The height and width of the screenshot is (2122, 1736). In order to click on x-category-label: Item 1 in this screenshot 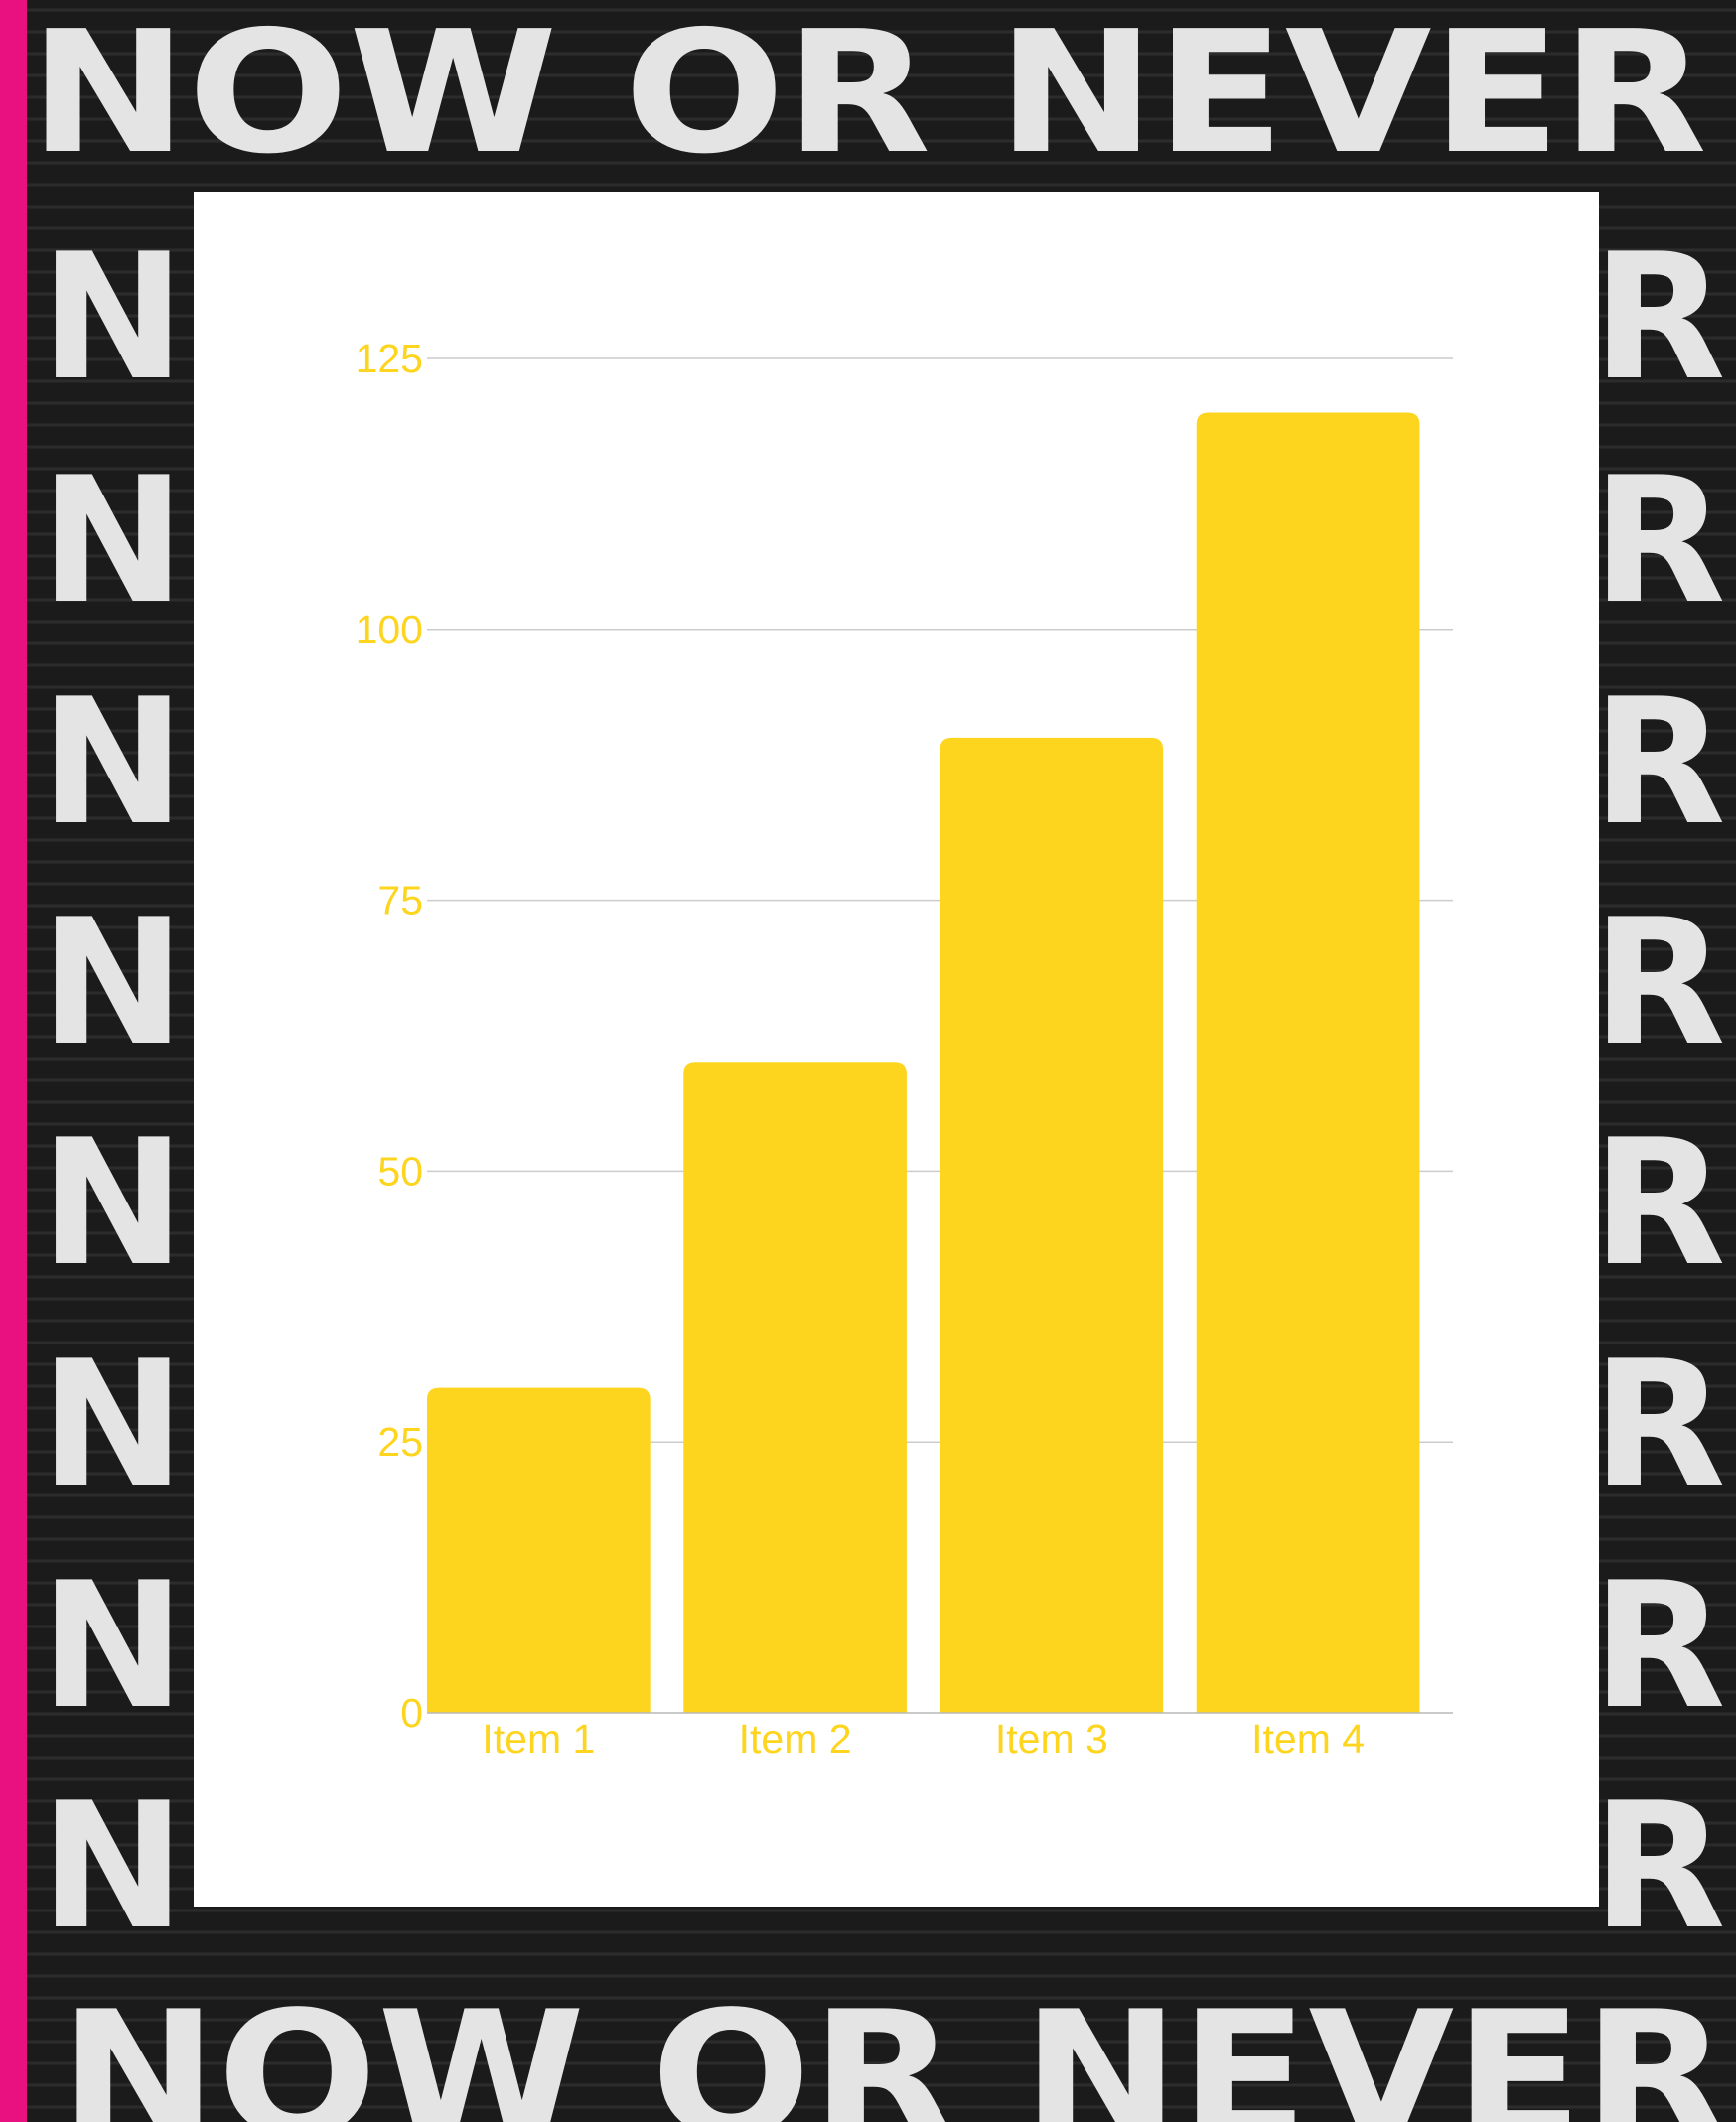, I will do `click(539, 1739)`.